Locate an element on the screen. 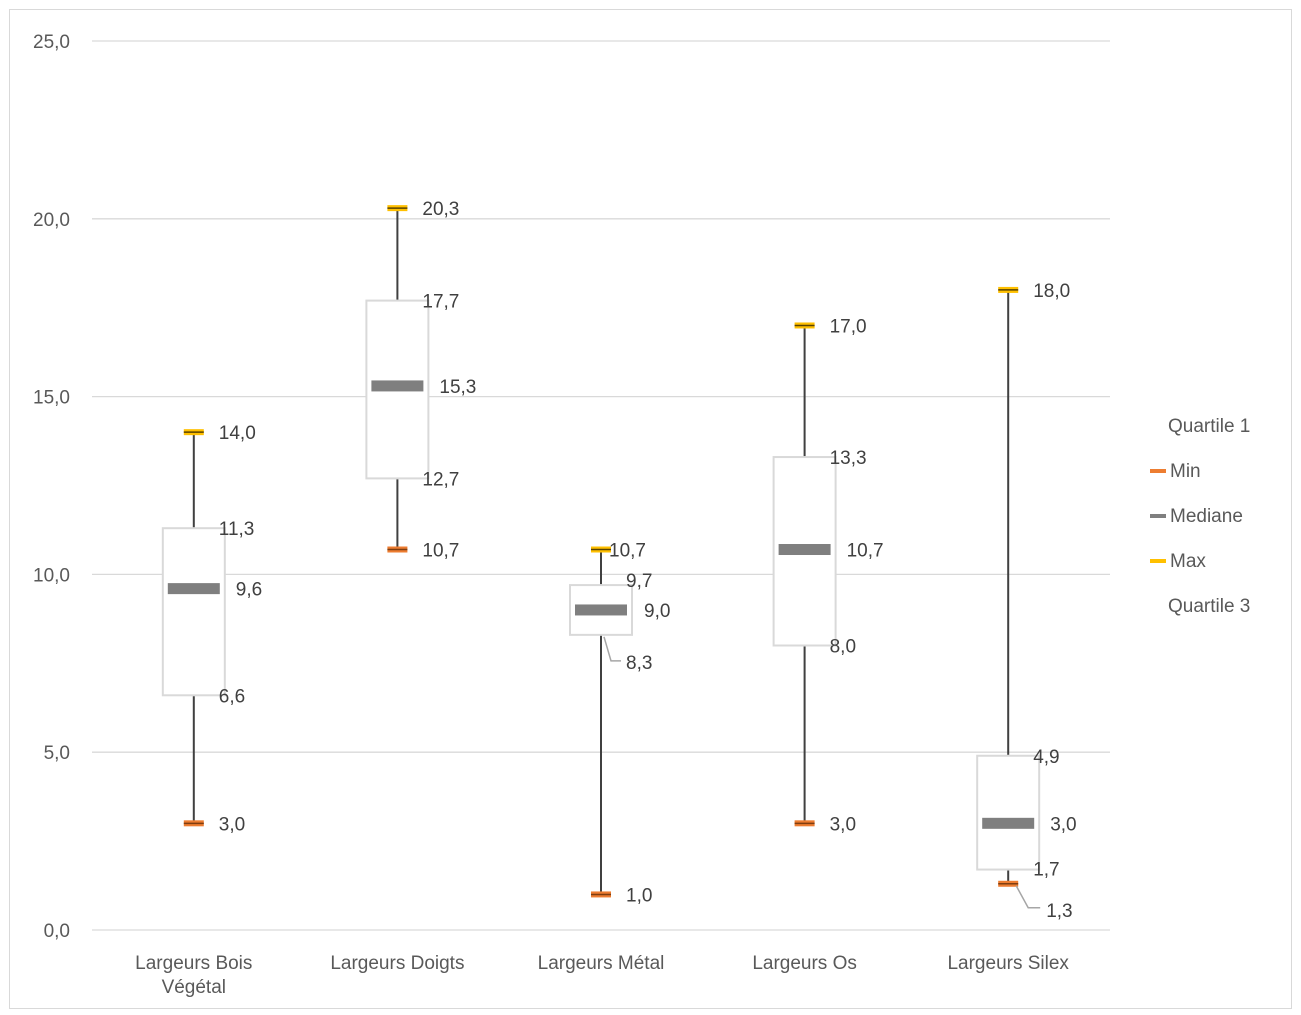  x-tick-label: Largeurs Métal is located at coordinates (601, 963).